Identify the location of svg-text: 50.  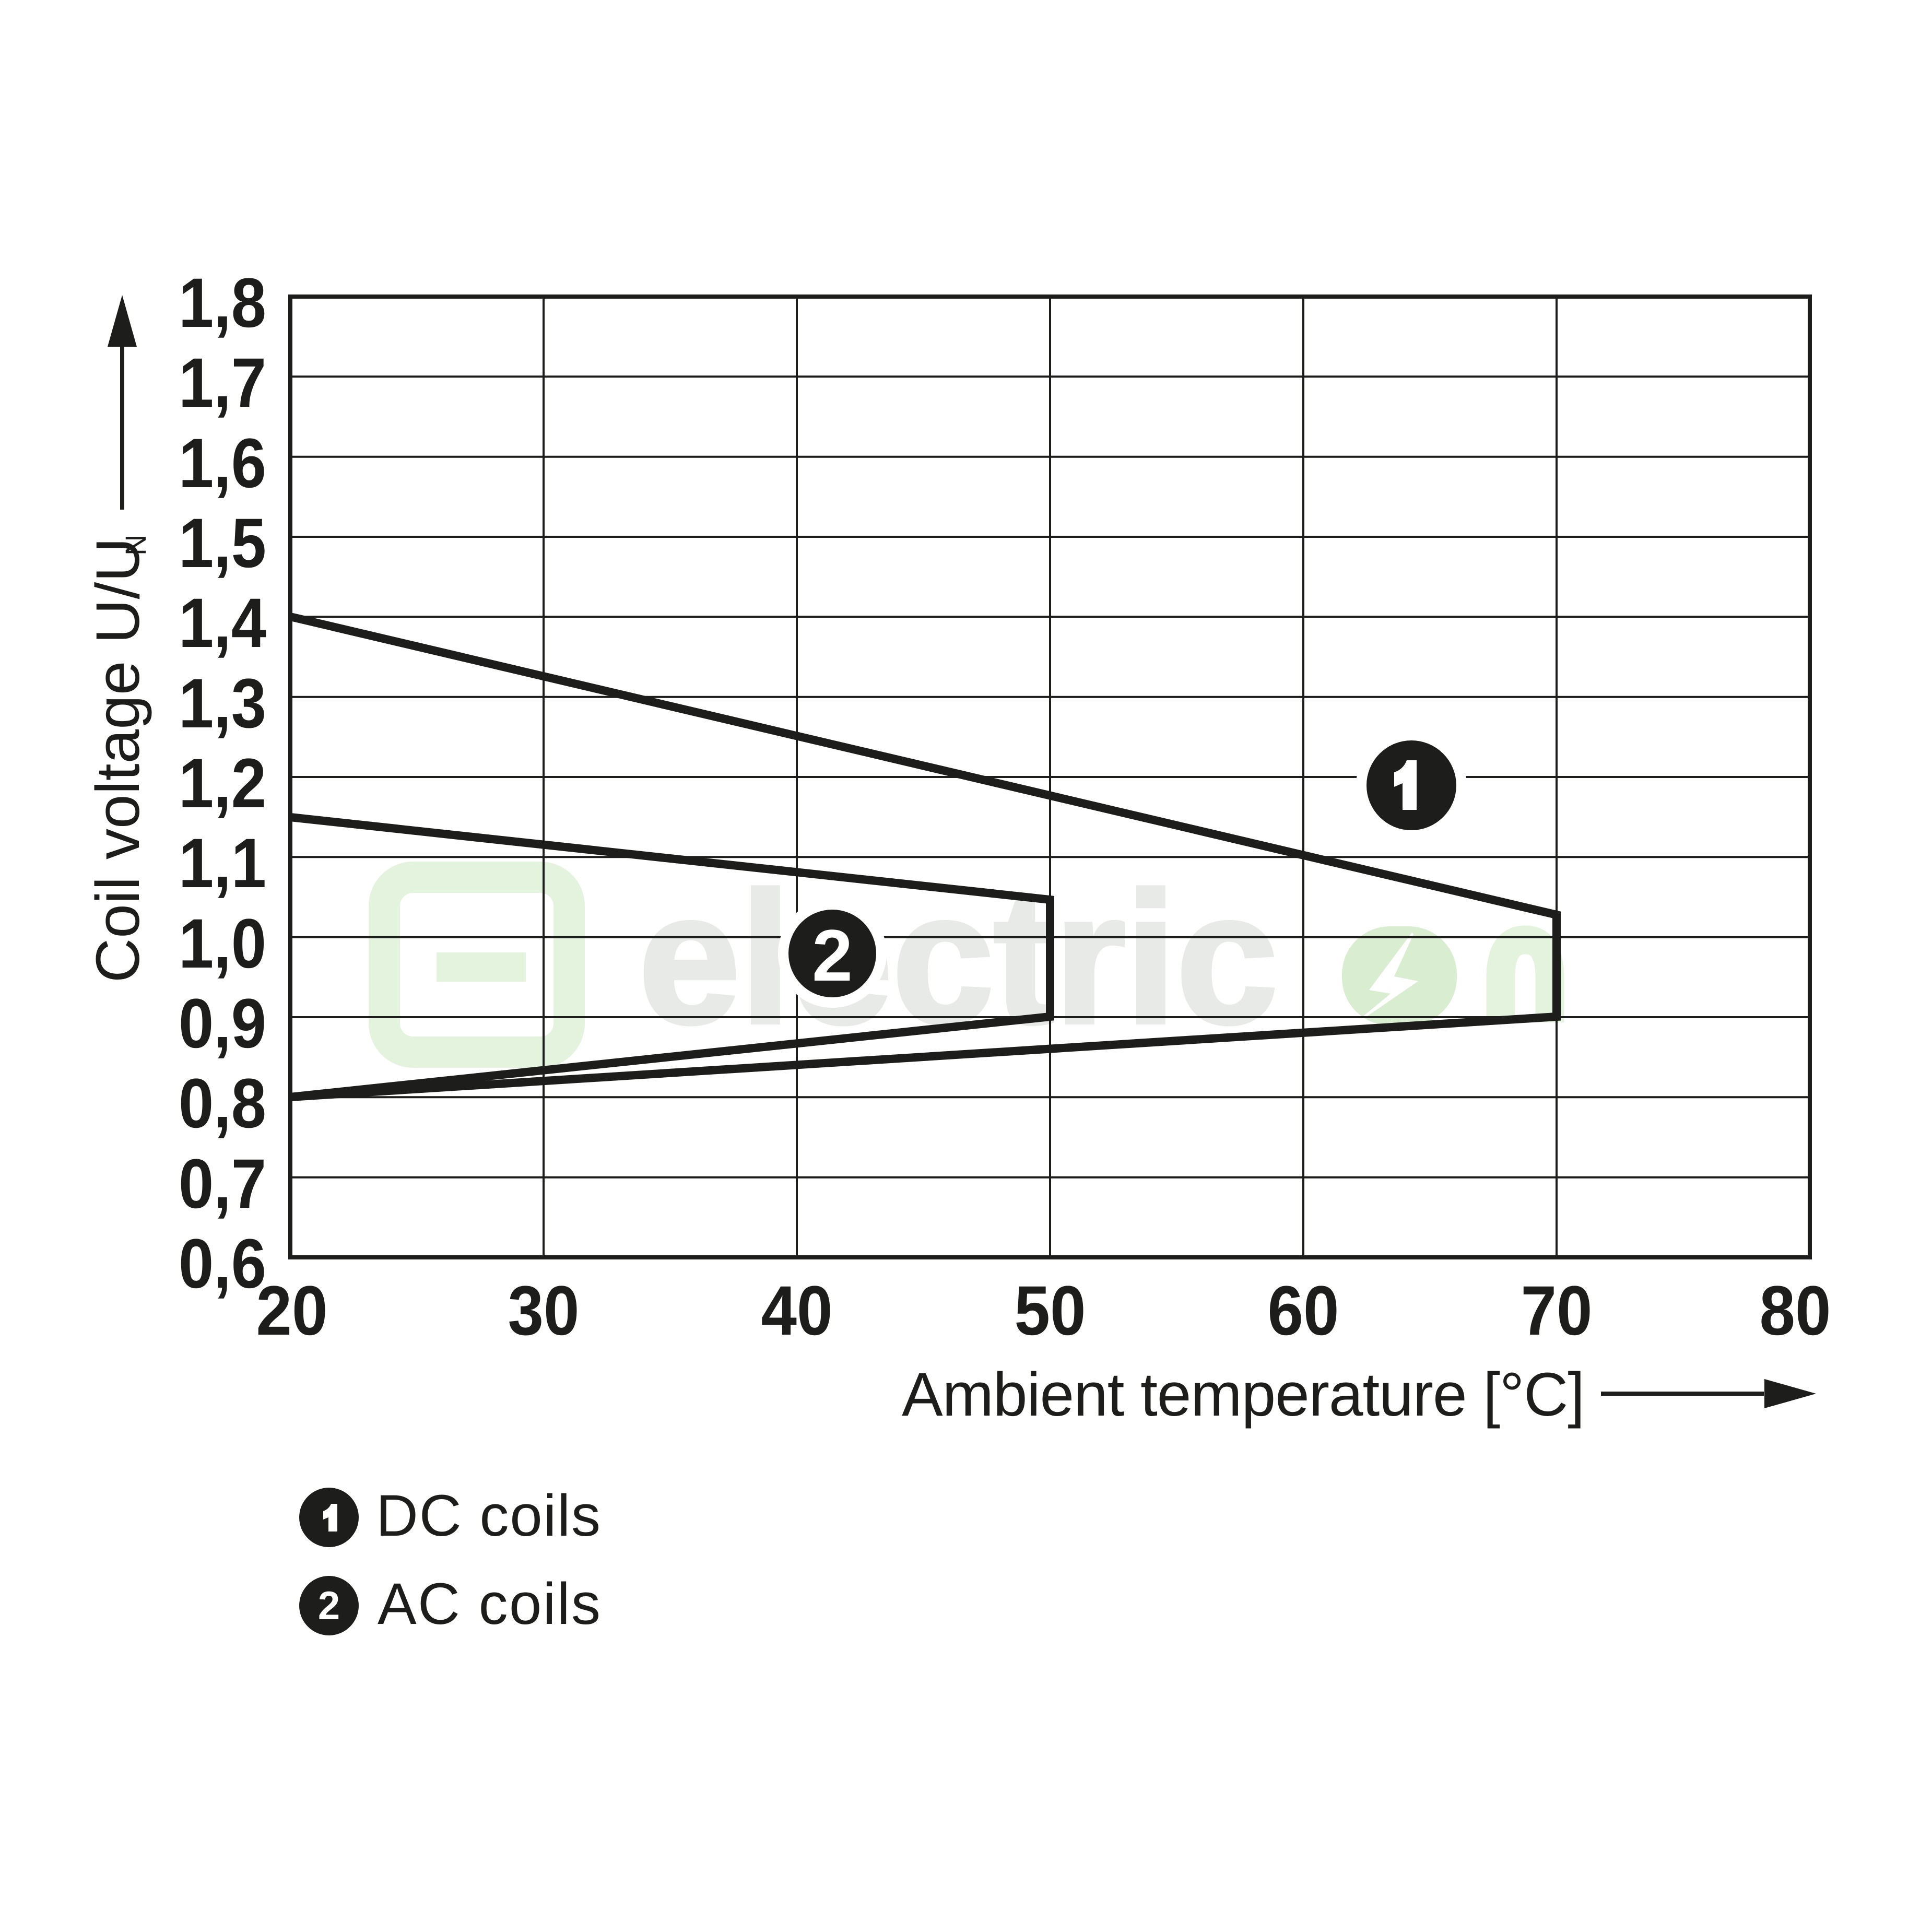
(1050, 1311).